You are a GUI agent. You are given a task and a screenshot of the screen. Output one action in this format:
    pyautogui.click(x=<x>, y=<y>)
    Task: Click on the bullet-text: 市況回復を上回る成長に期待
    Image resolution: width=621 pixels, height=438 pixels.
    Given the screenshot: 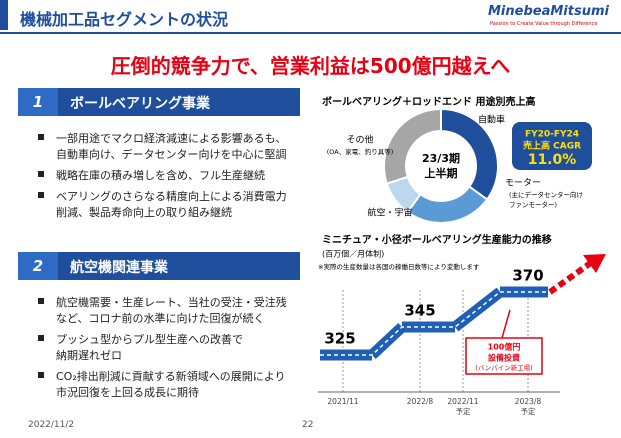 What is the action you would take?
    pyautogui.click(x=127, y=392)
    